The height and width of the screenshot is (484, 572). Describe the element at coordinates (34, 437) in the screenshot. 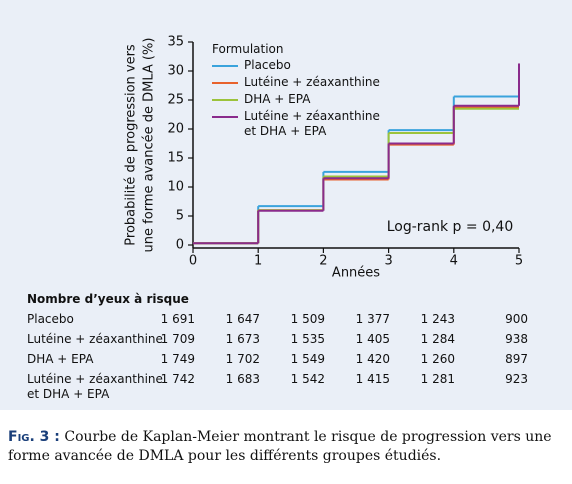

I see `caption-label: Fig. 3 :` at that location.